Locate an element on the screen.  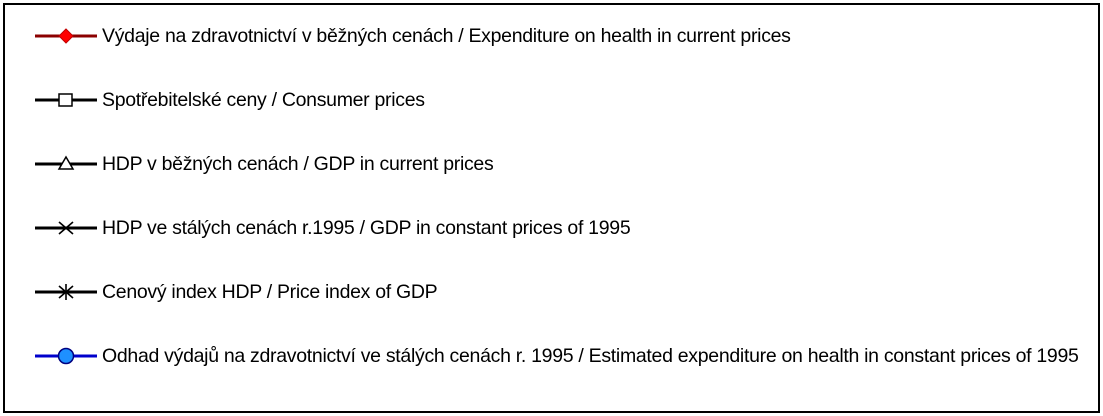
legend-label: Cenový index HDP / Price index of GDP is located at coordinates (270, 292).